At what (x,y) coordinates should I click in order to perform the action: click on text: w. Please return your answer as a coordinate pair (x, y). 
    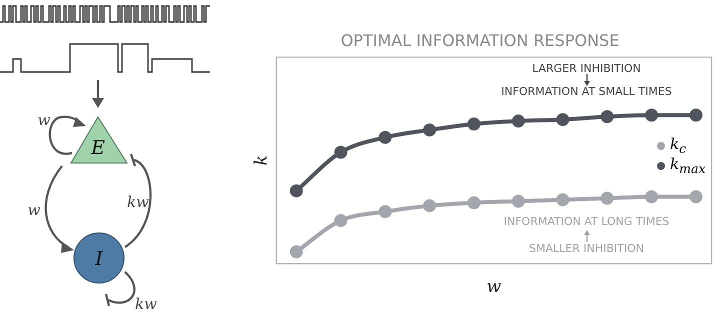
    Looking at the image, I should click on (34, 210).